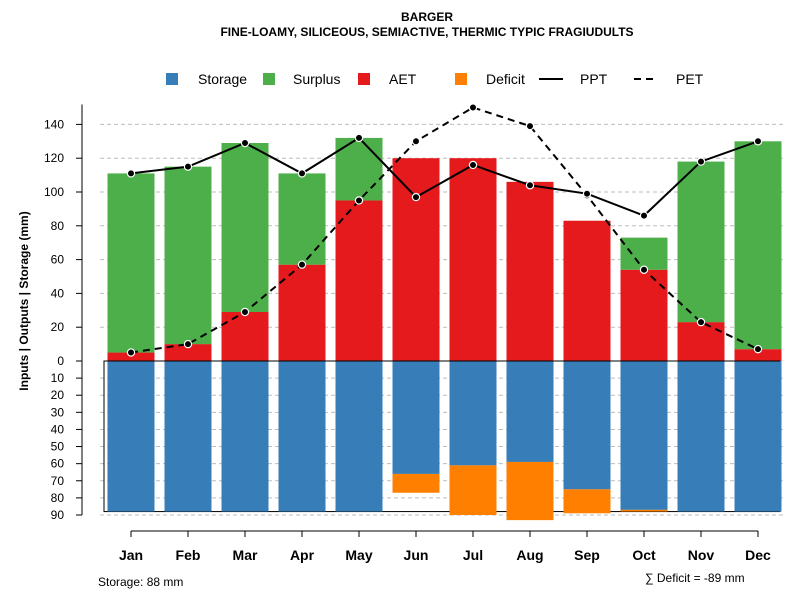 This screenshot has height=600, width=800. I want to click on month-label: May, so click(358, 555).